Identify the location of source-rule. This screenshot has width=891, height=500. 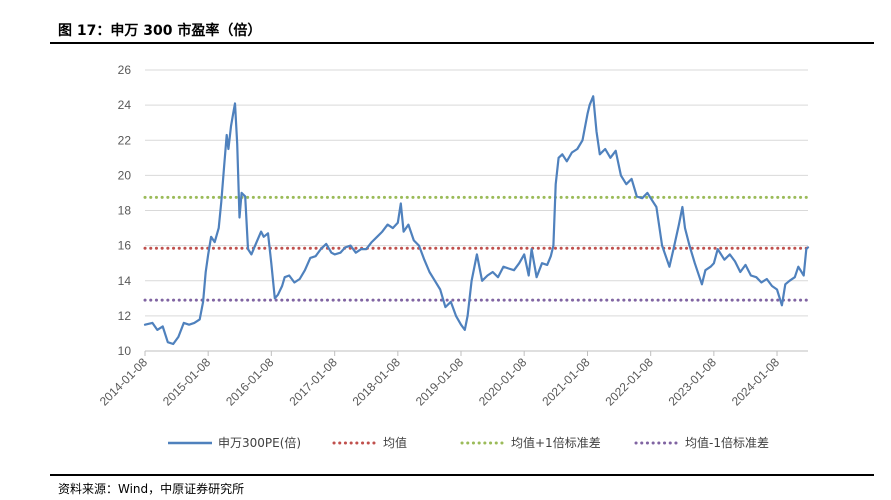
(462, 475).